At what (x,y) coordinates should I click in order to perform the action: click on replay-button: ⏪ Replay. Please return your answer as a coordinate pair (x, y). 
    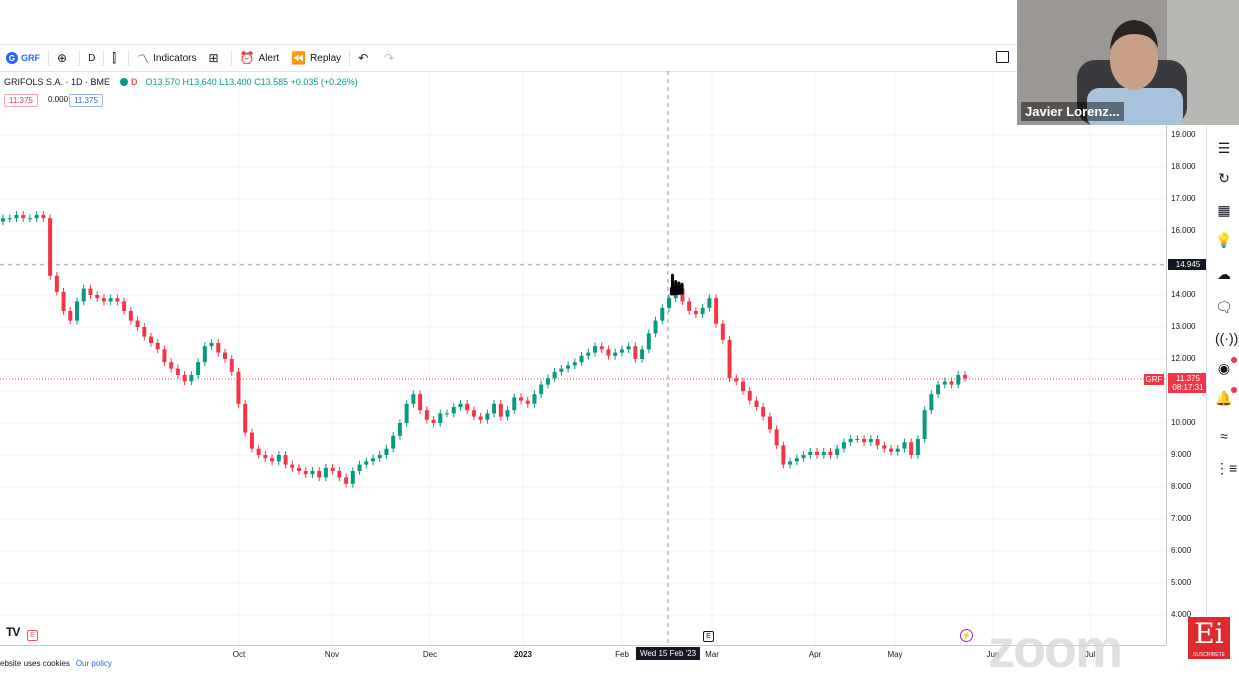
    Looking at the image, I should click on (316, 58).